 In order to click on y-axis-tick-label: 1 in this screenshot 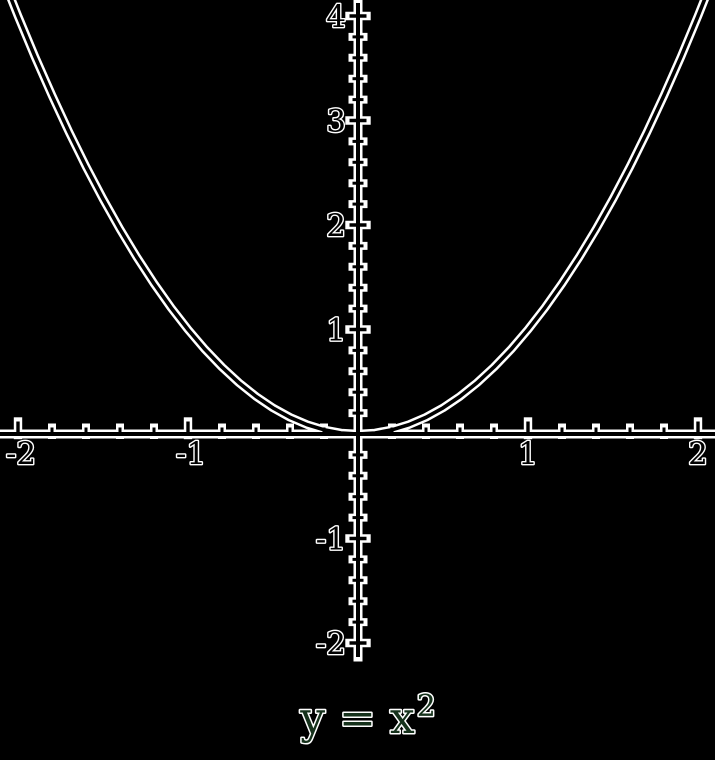, I will do `click(336, 331)`.